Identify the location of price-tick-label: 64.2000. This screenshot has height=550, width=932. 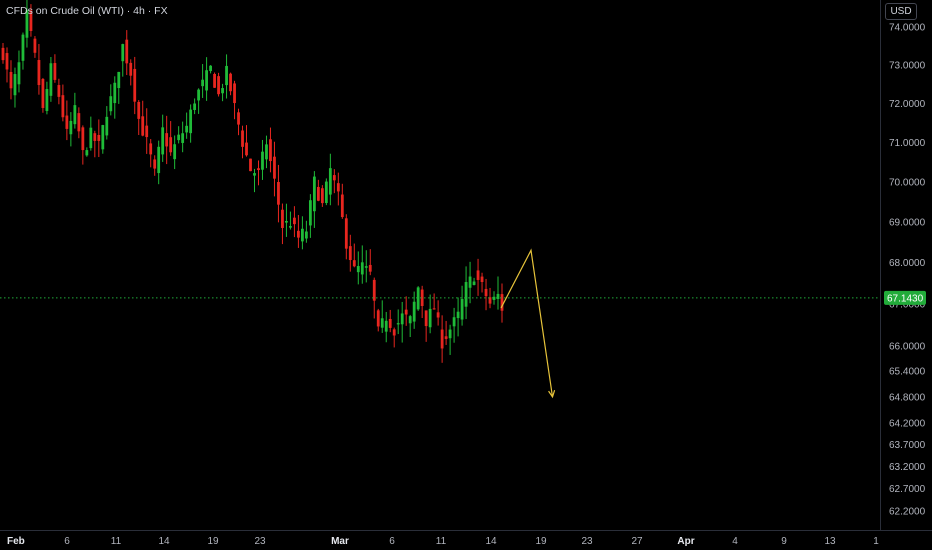
(907, 423).